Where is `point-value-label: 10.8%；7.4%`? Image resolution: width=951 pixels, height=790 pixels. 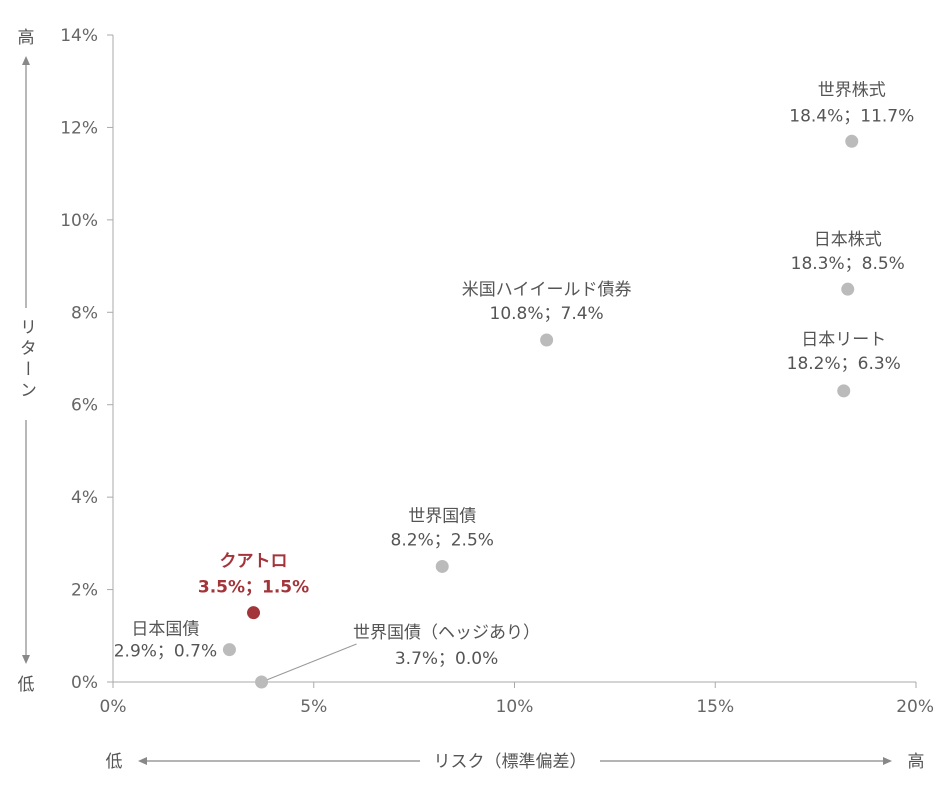
point-value-label: 10.8%；7.4% is located at coordinates (547, 314).